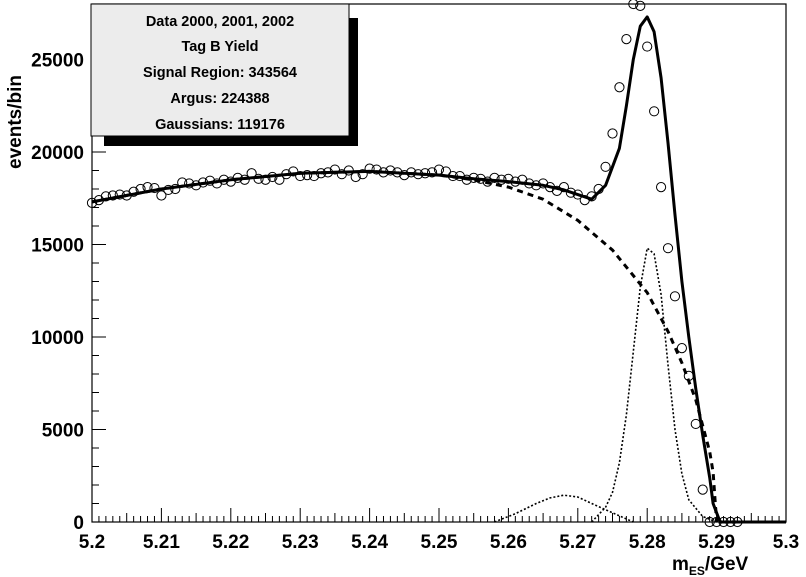 Image resolution: width=806 pixels, height=577 pixels. I want to click on stats-line-5: Gaussians: 119176, so click(220, 125).